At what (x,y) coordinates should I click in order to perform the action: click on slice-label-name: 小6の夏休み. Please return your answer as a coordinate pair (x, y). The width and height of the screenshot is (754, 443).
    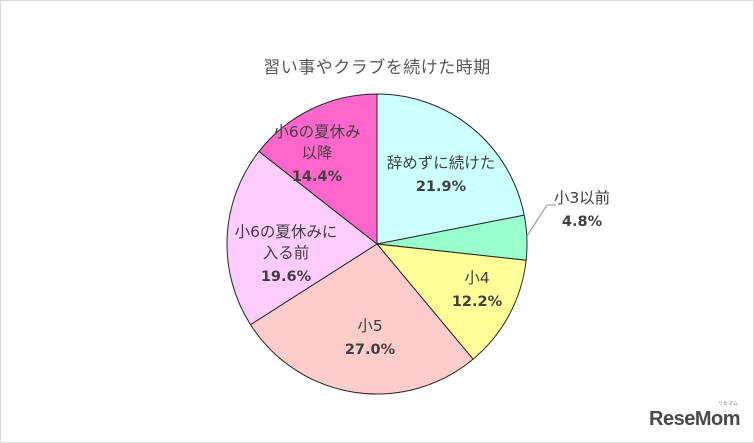
    Looking at the image, I should click on (316, 132).